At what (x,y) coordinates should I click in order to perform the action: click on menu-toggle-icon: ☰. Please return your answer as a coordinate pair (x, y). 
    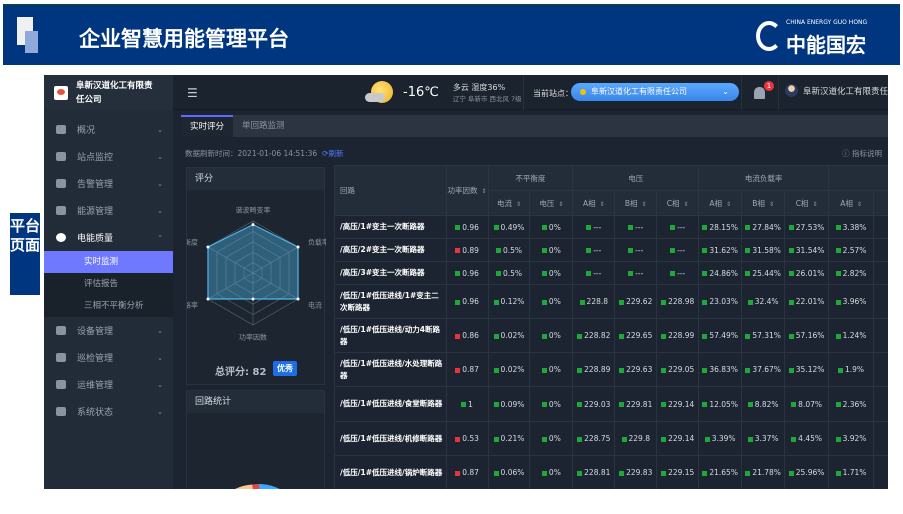
    Looking at the image, I should click on (192, 93).